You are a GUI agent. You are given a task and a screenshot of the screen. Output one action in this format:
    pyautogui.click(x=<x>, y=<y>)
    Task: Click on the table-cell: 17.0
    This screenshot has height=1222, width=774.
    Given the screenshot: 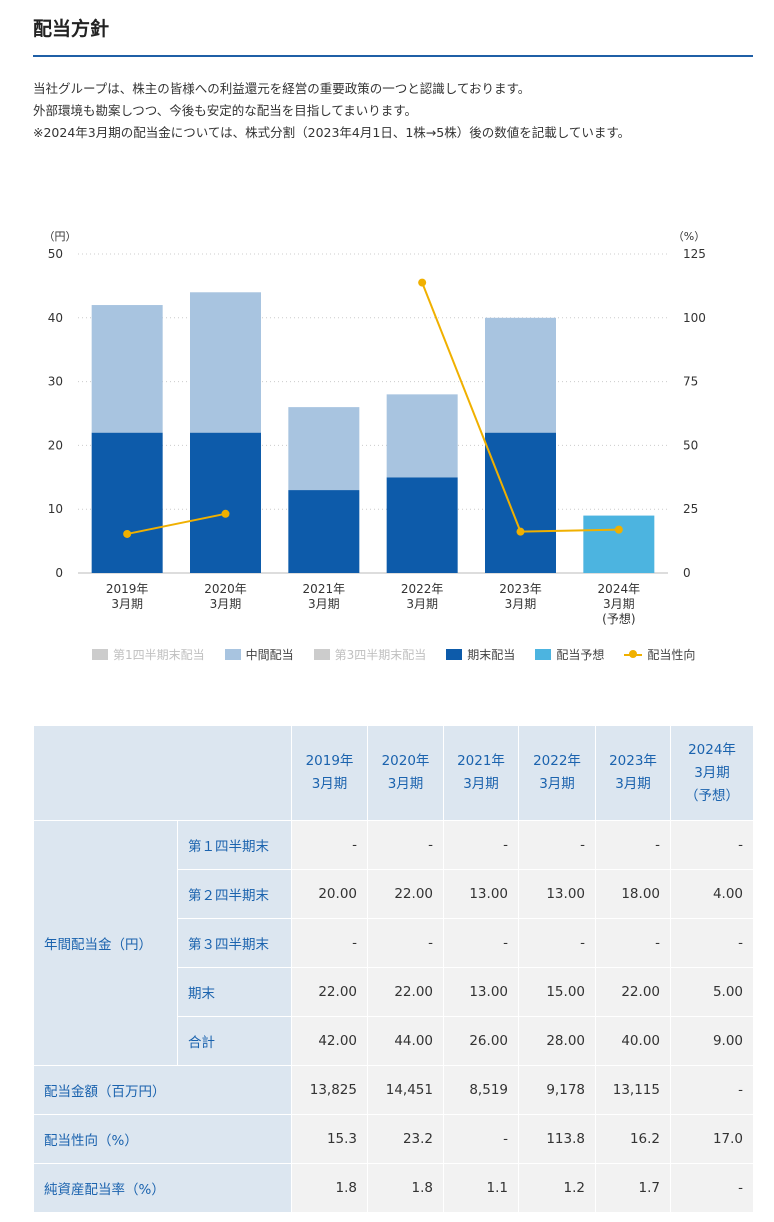 What is the action you would take?
    pyautogui.click(x=712, y=1139)
    